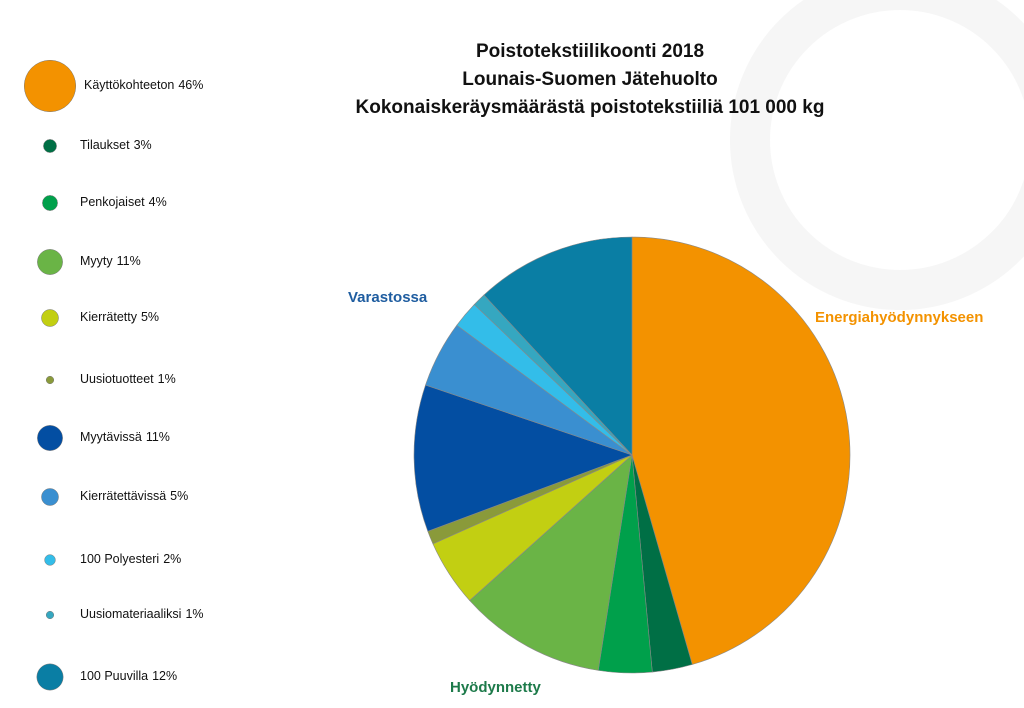 This screenshot has height=708, width=1024. I want to click on legend-label: Myyty 11%, so click(110, 261).